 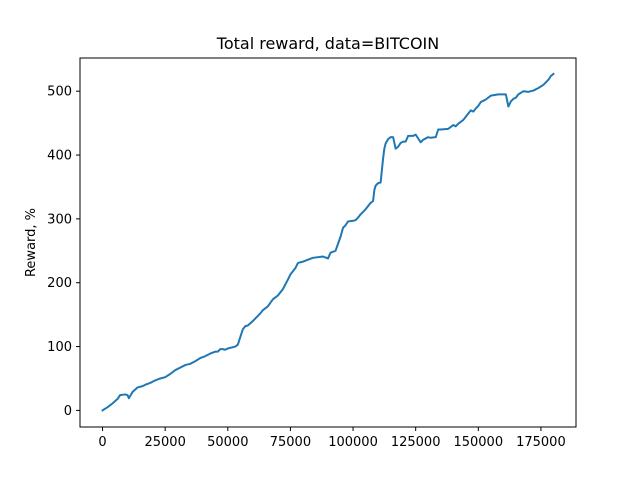 What do you see at coordinates (102, 442) in the screenshot?
I see `x-tick-label: 0` at bounding box center [102, 442].